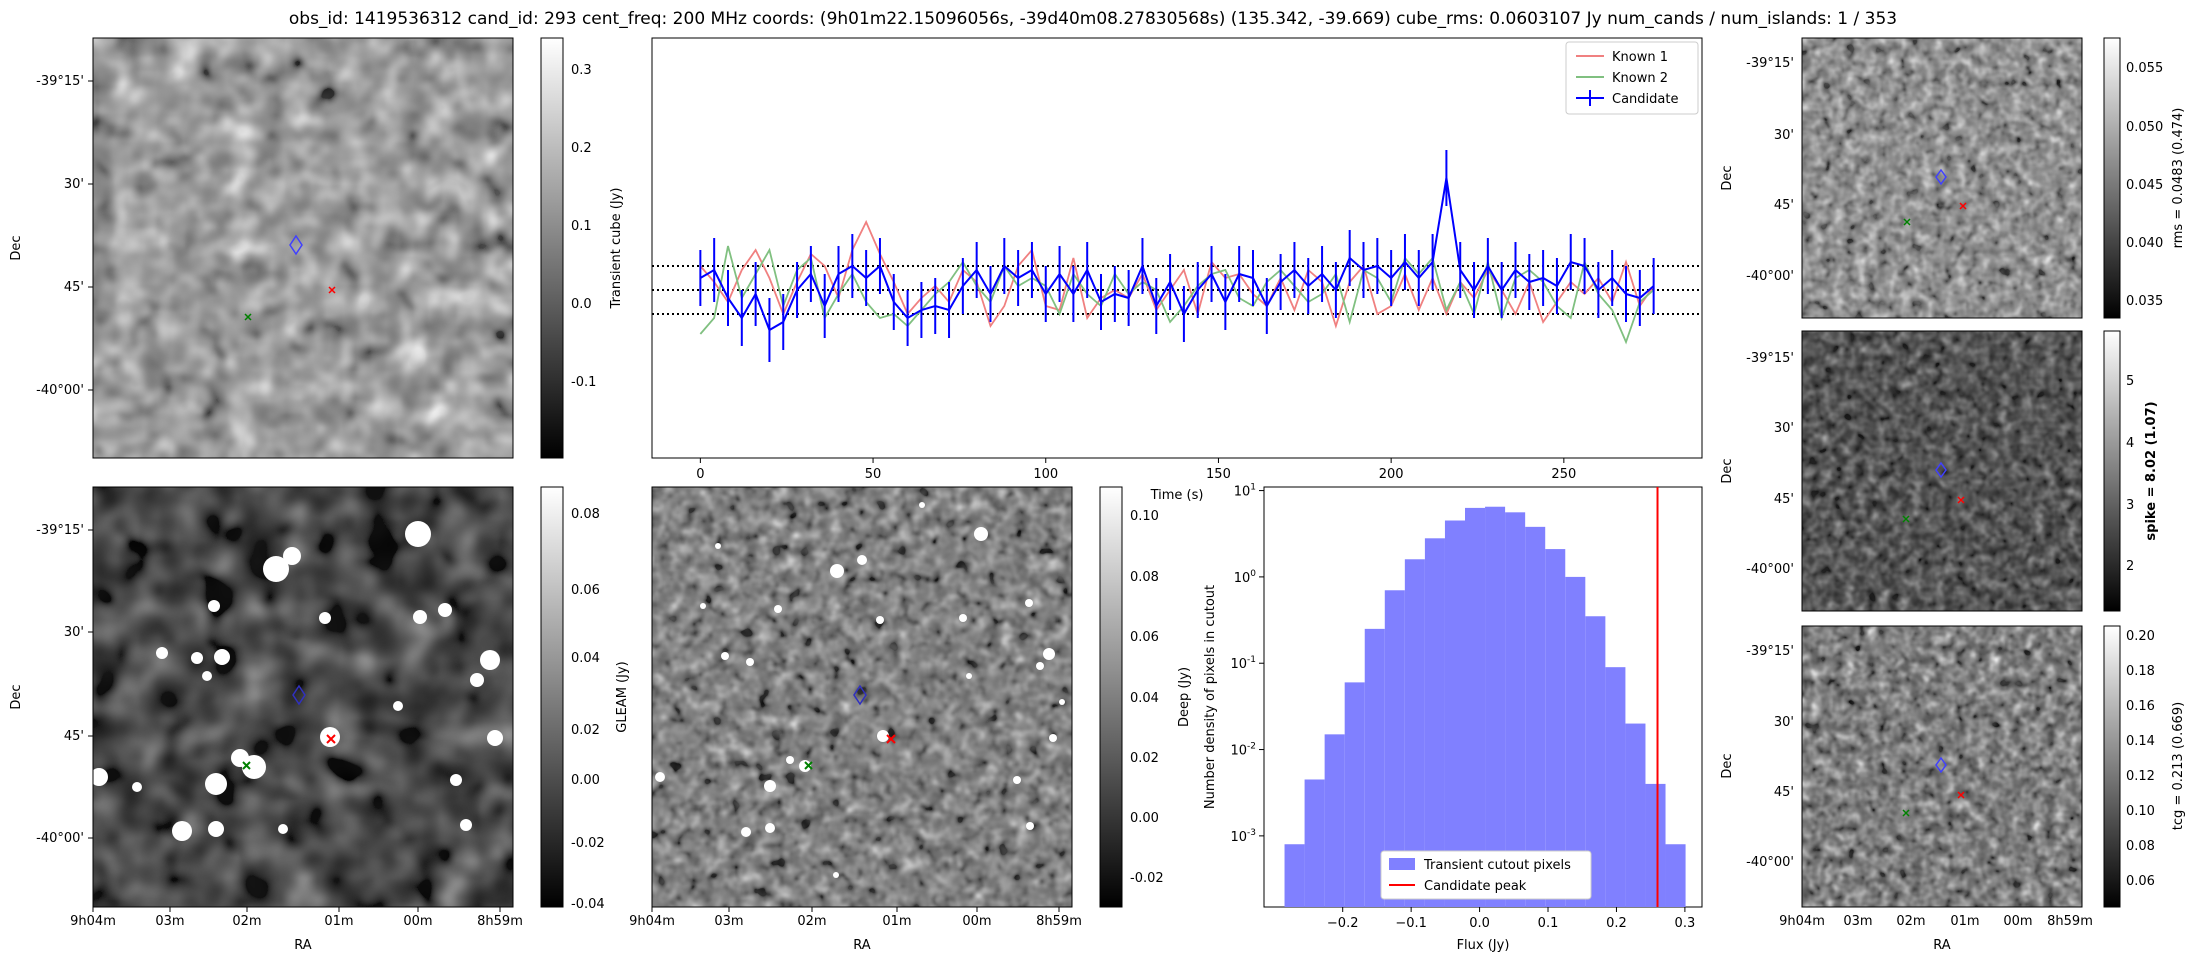 The image size is (2193, 960). I want to click on svg-text: -0.02, so click(1147, 878).